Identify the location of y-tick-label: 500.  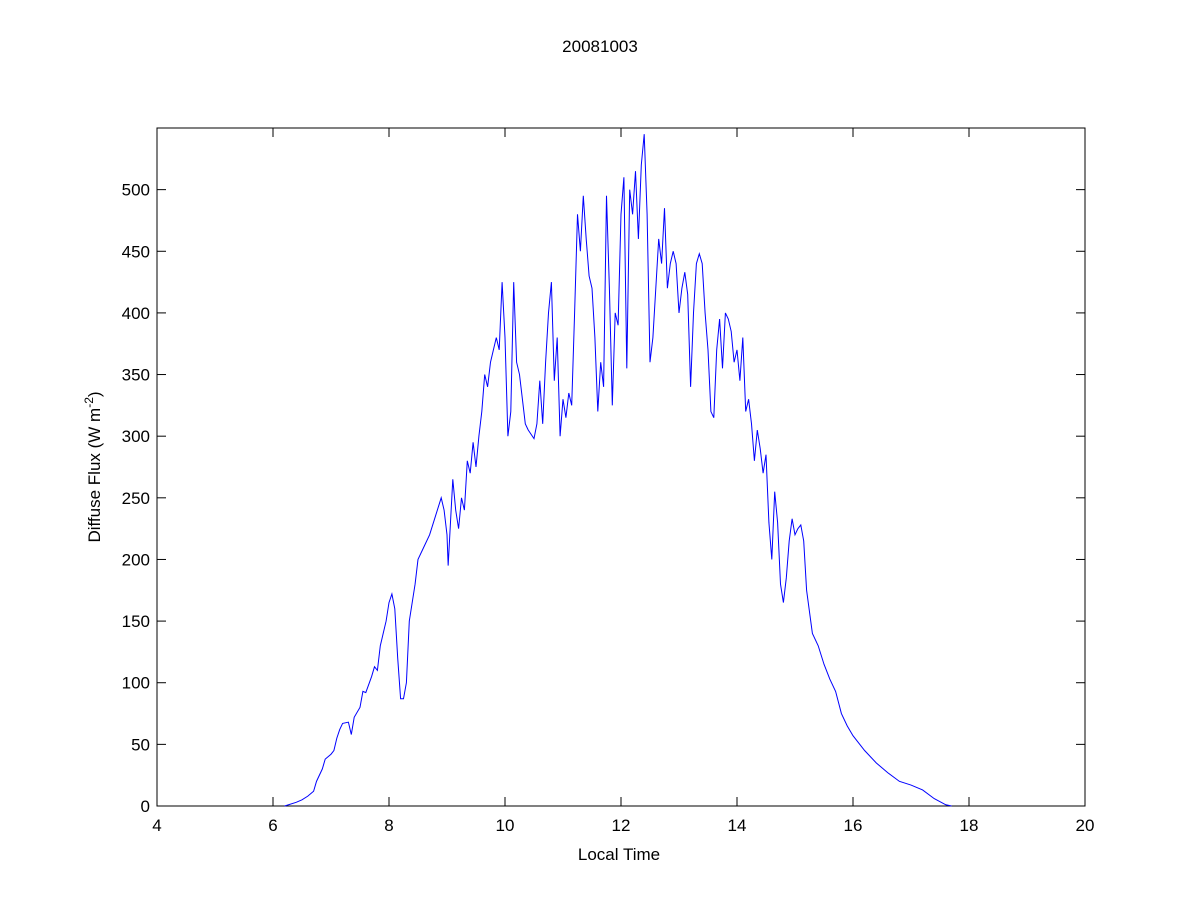
(136, 190).